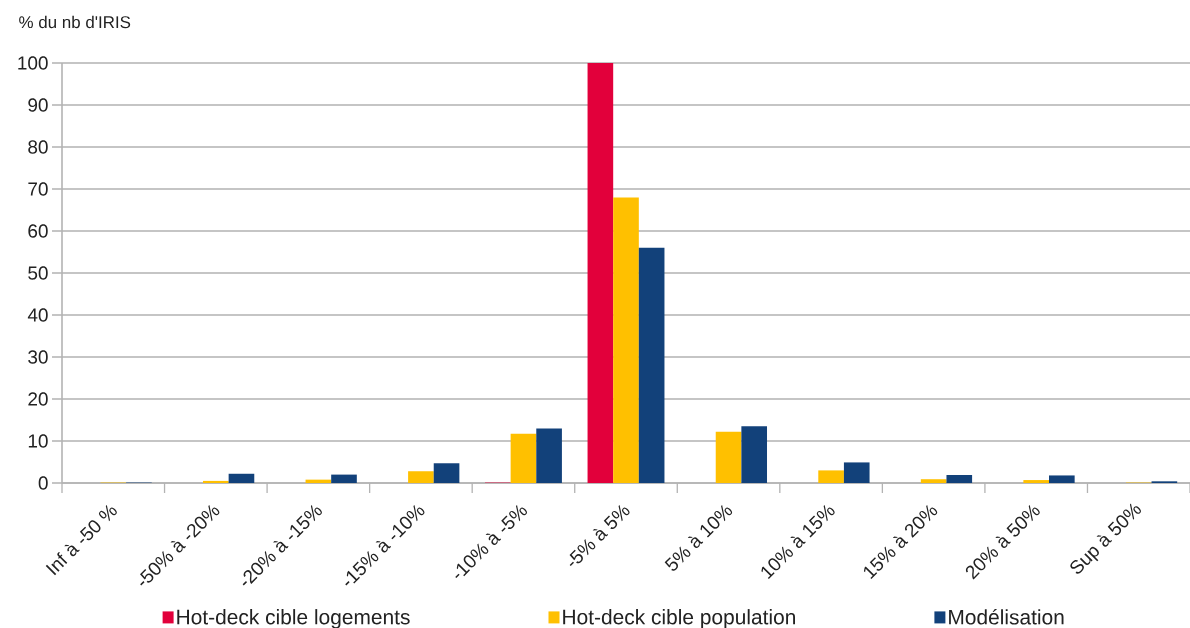 This screenshot has width=1190, height=628. What do you see at coordinates (1006, 616) in the screenshot?
I see `legend-label: Modélisation` at bounding box center [1006, 616].